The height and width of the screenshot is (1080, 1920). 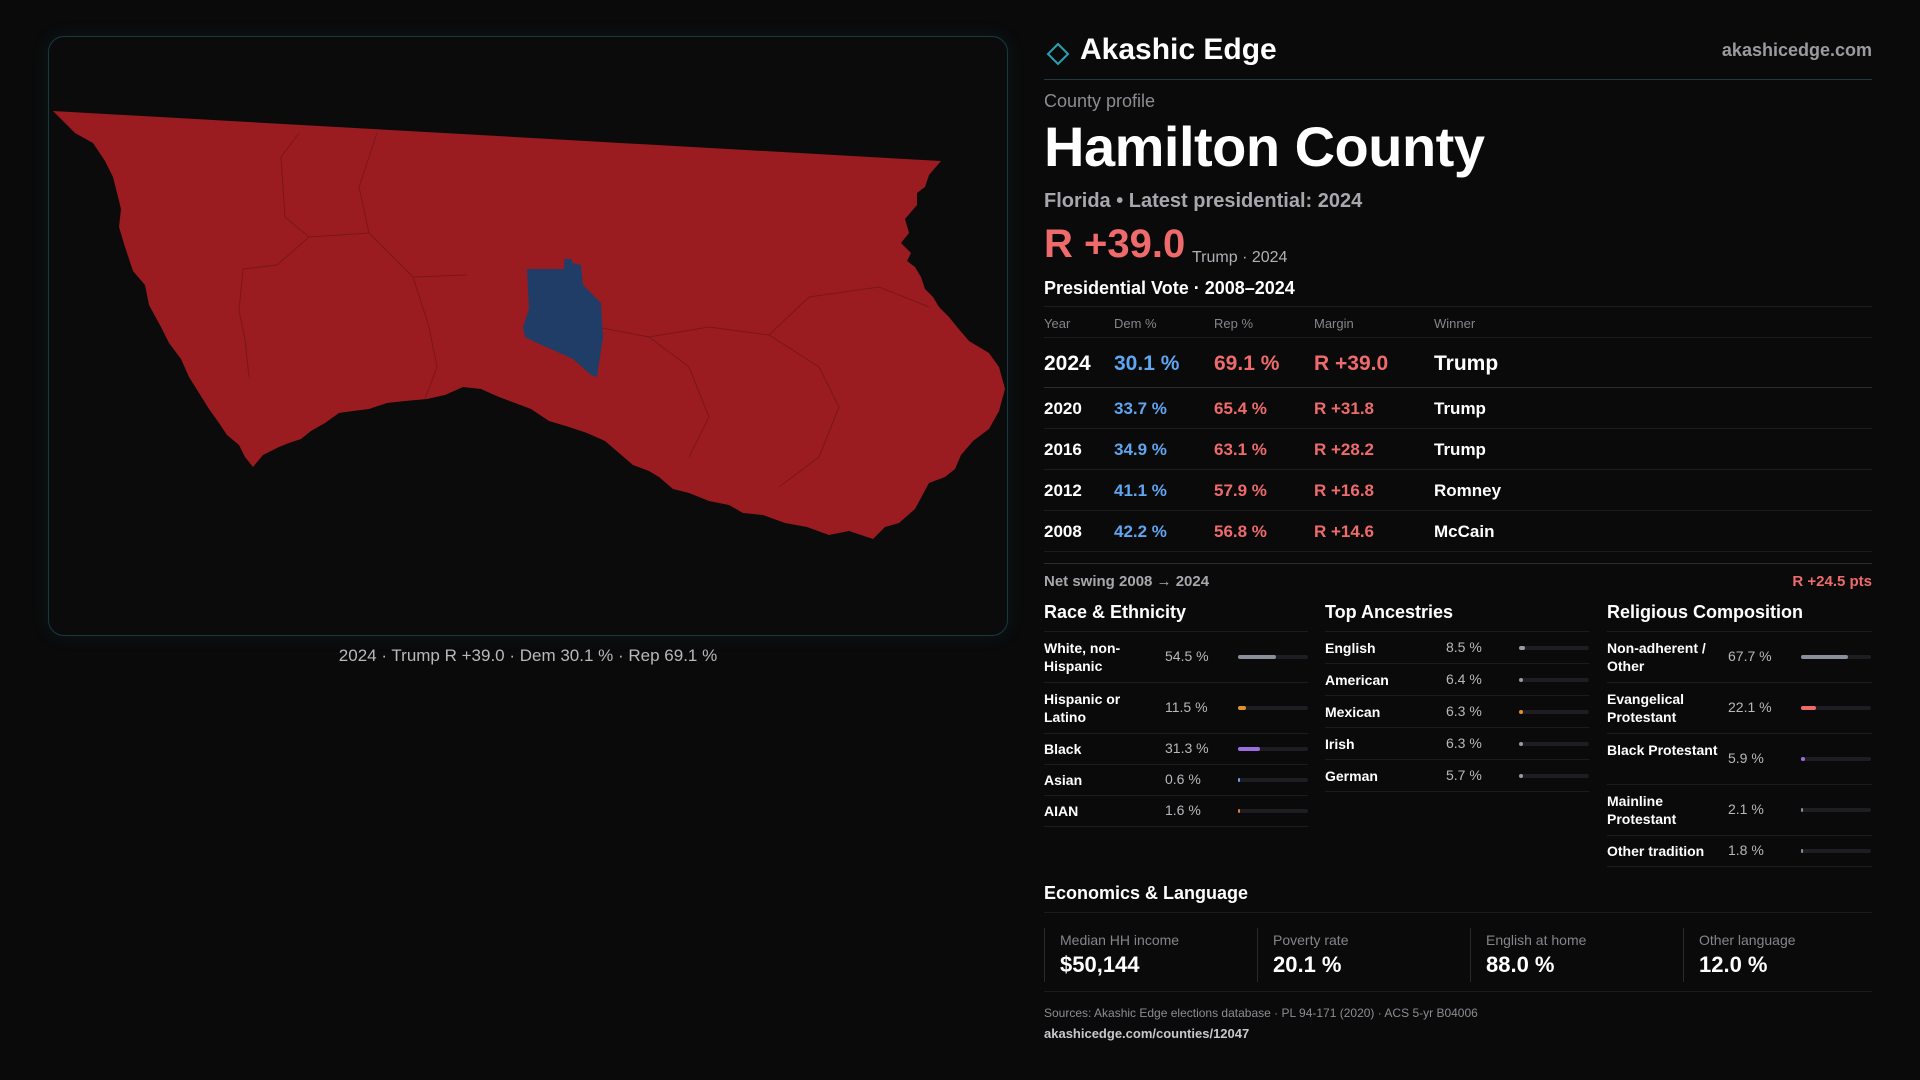 I want to click on list-item: Irish 6.3 %, so click(x=1457, y=744).